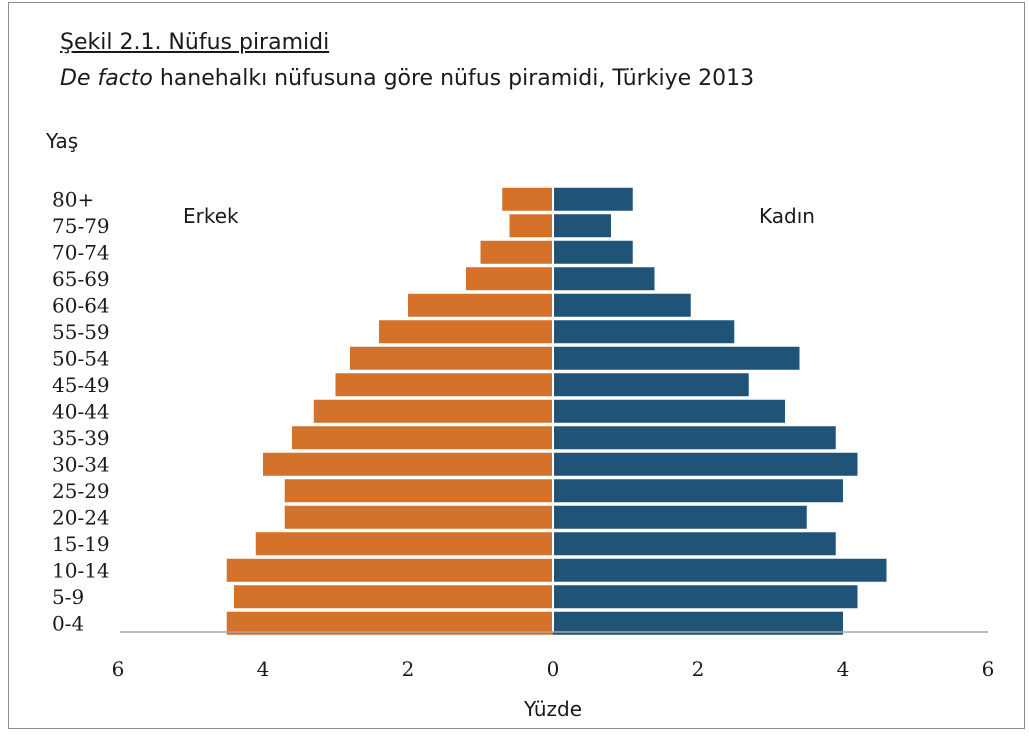 This screenshot has width=1029, height=737. I want to click on bar-erkek-80+, so click(527, 199).